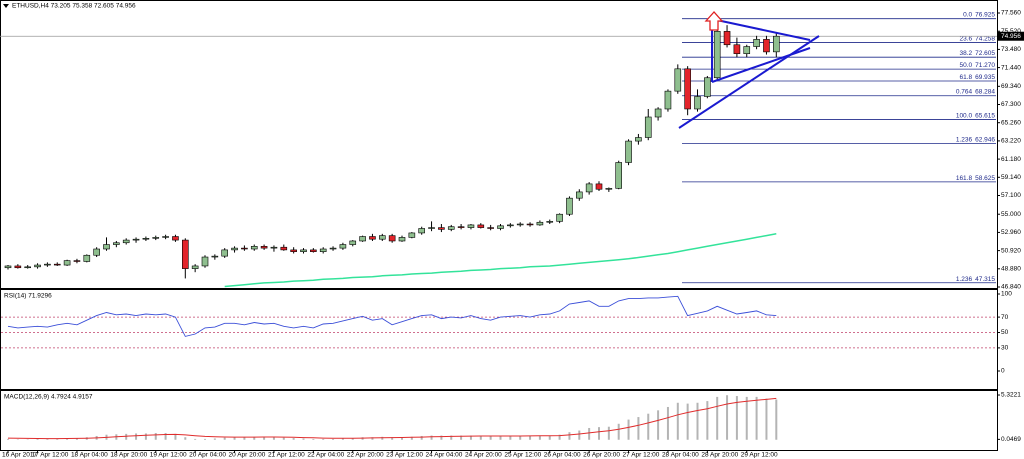  Describe the element at coordinates (404, 455) in the screenshot. I see `x-tick-label: 23 Apr 12:00` at that location.